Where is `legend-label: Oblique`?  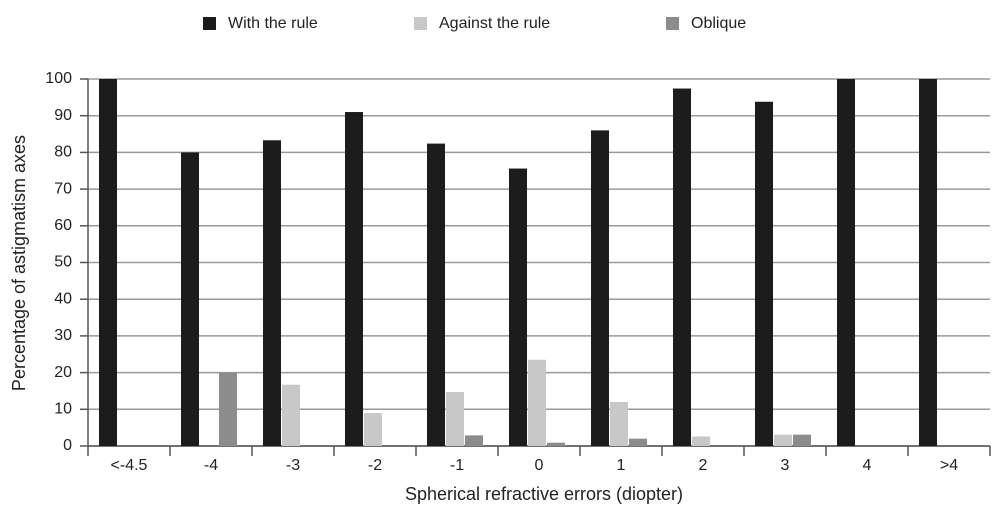 legend-label: Oblique is located at coordinates (718, 23).